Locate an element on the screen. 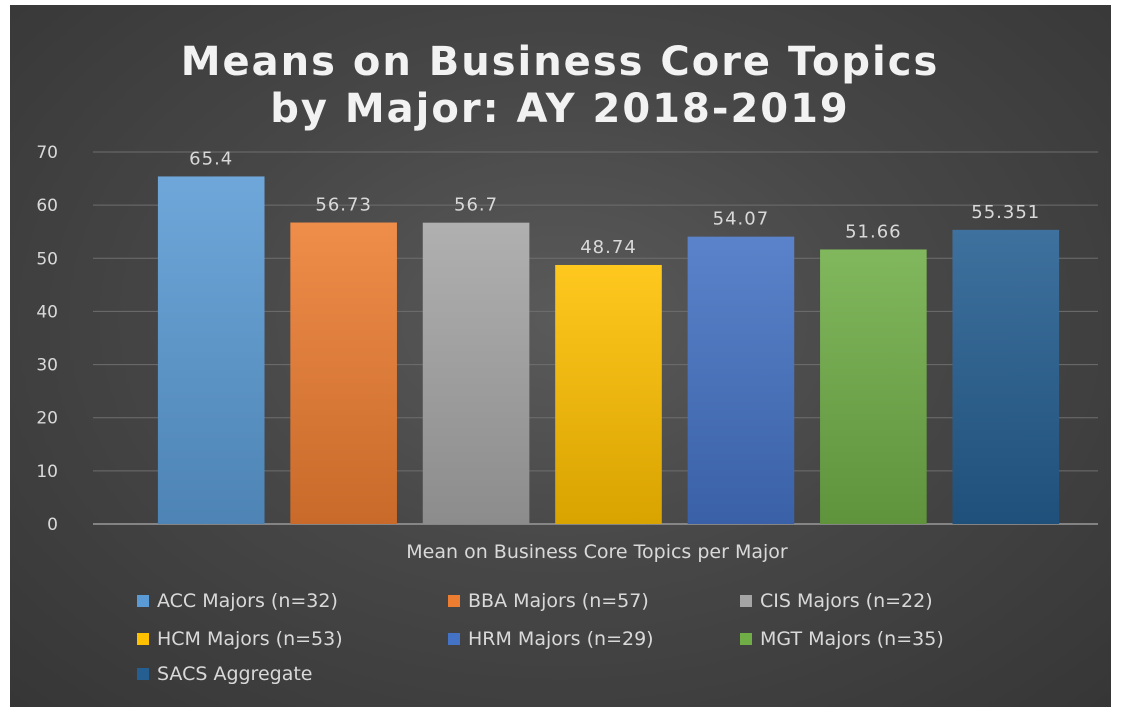  data-label: 54.07 is located at coordinates (741, 219).